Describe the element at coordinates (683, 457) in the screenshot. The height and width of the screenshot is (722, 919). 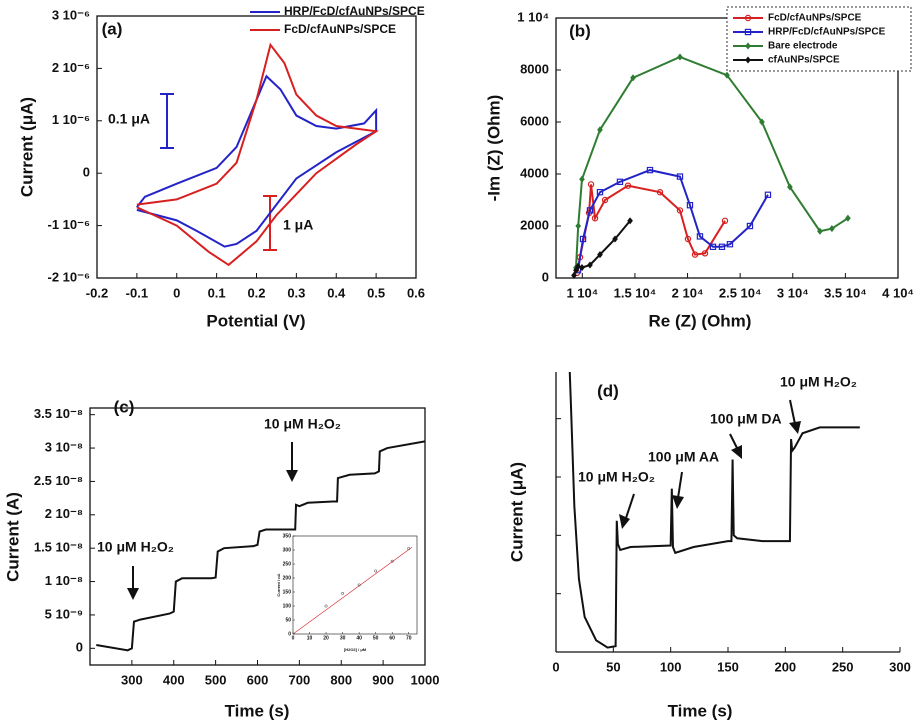
I see `annotation: 100 μM AA` at that location.